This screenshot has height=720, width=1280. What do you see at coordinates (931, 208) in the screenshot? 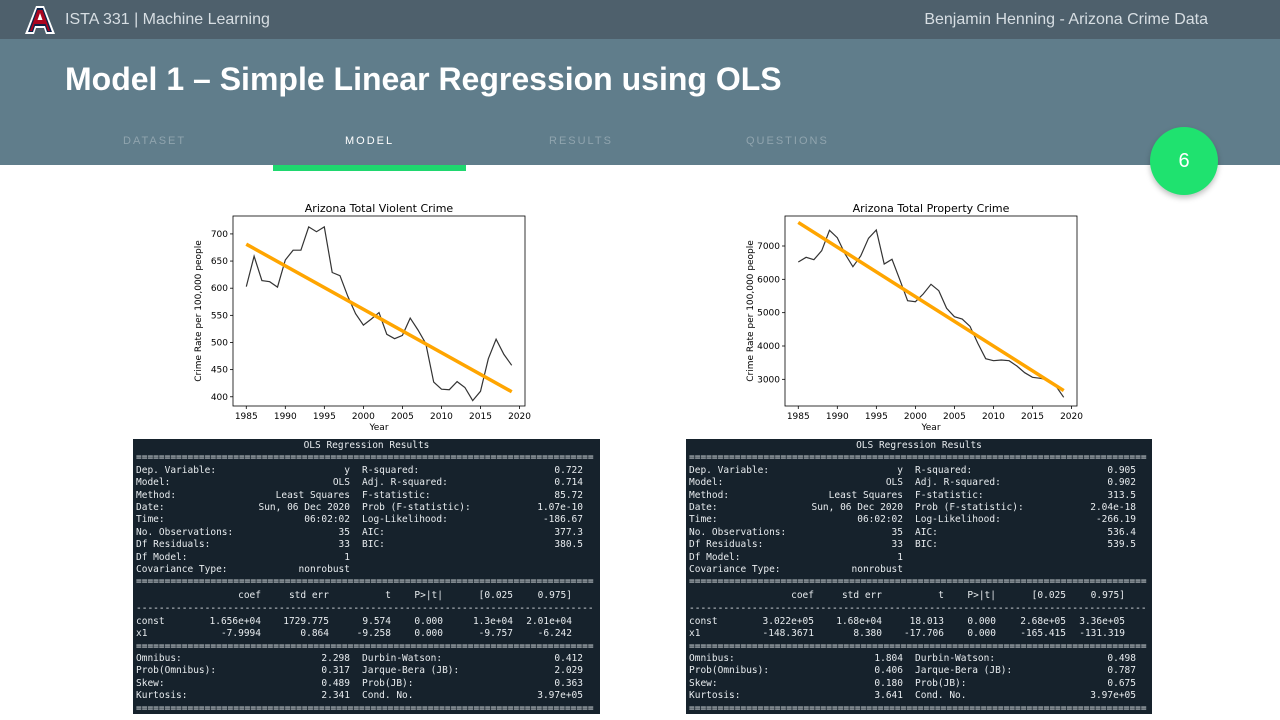
I see `chart-title: Arizona Total Property Crime` at bounding box center [931, 208].